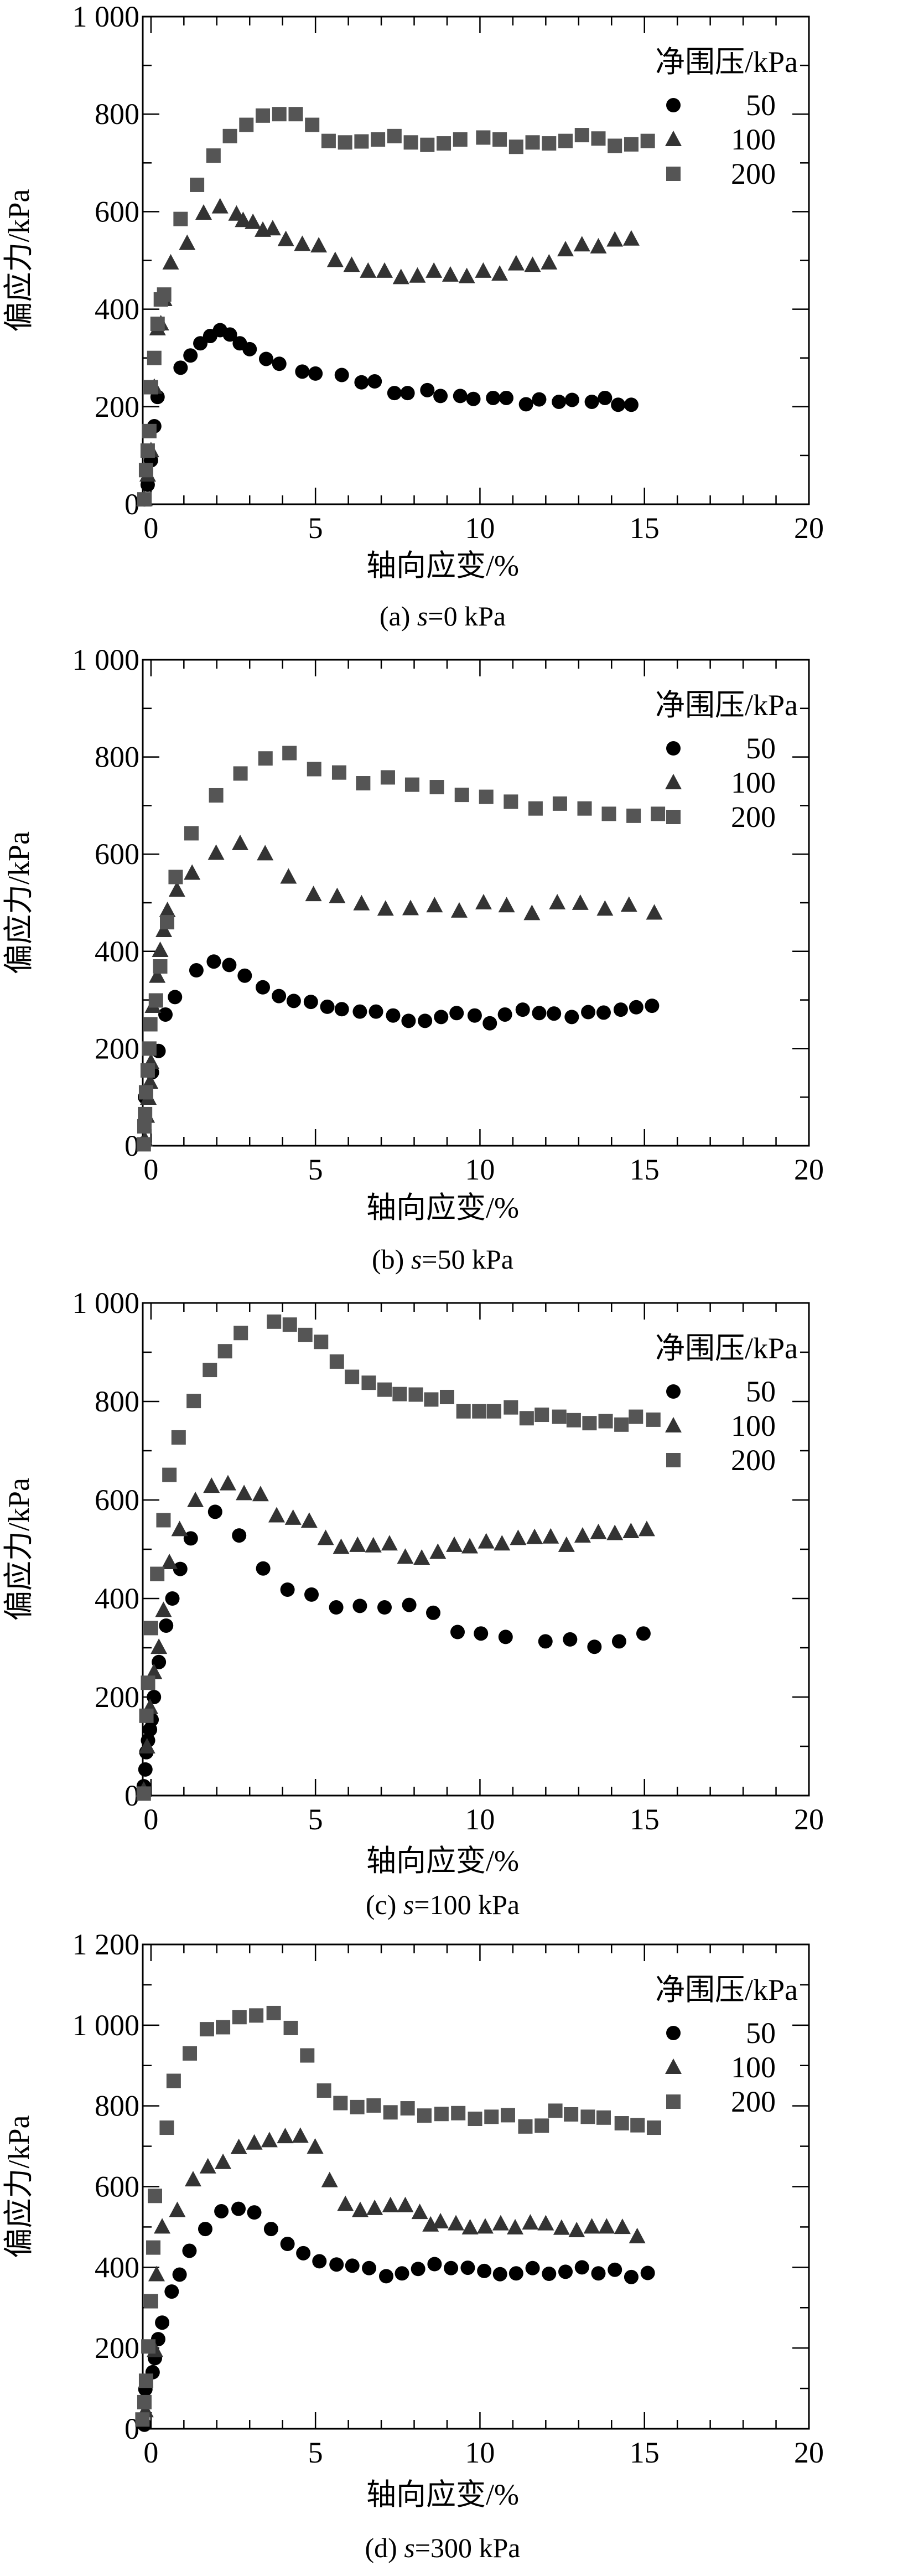  I want to click on y-tick-label: 200, so click(117, 406).